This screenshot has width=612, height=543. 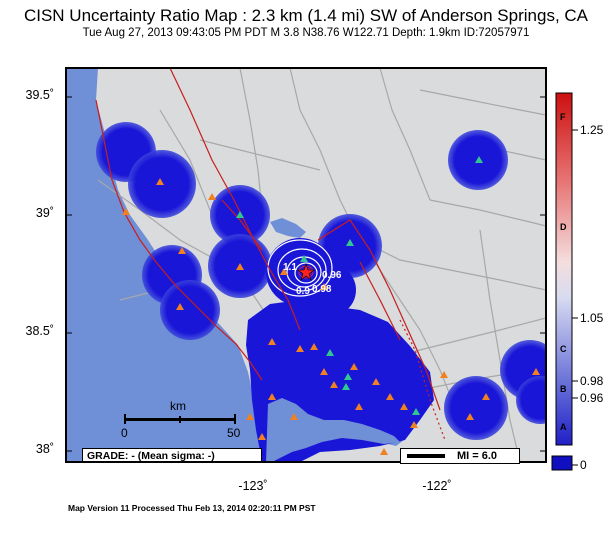 I want to click on grade-box: GRADE: - (Mean sigma: -), so click(x=172, y=455).